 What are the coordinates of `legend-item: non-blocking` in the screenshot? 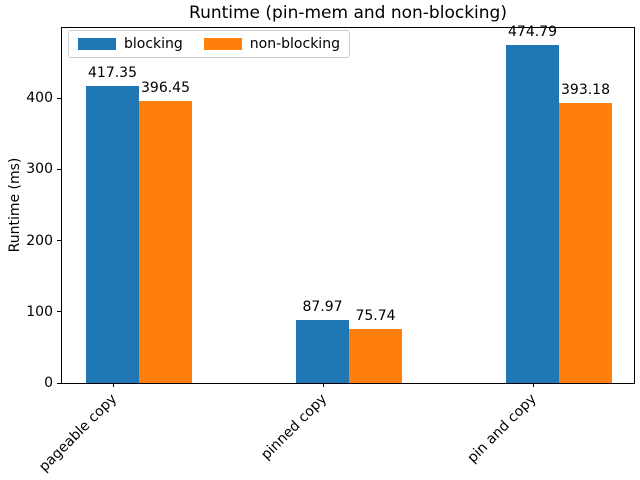 It's located at (271, 44).